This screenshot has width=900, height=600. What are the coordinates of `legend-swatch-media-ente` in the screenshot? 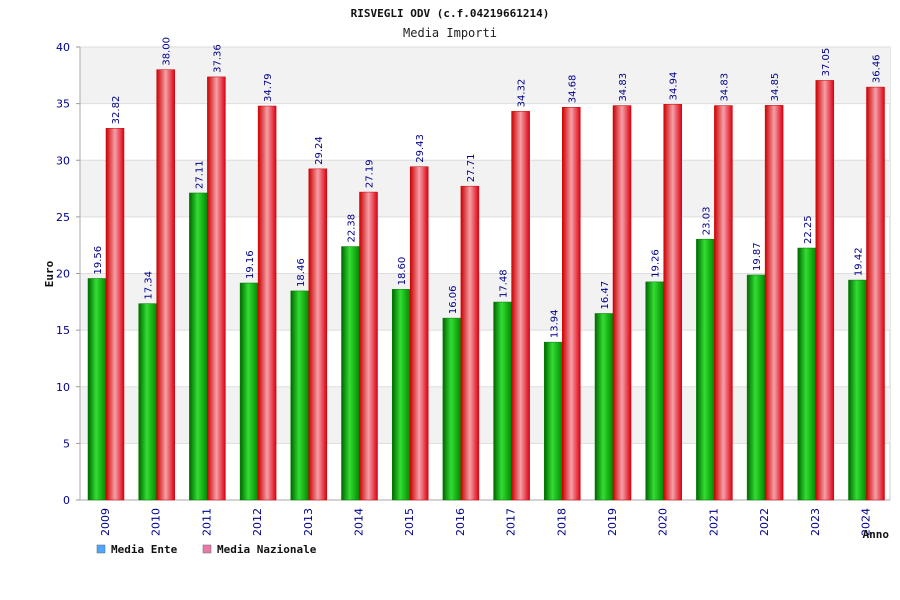 It's located at (101, 549).